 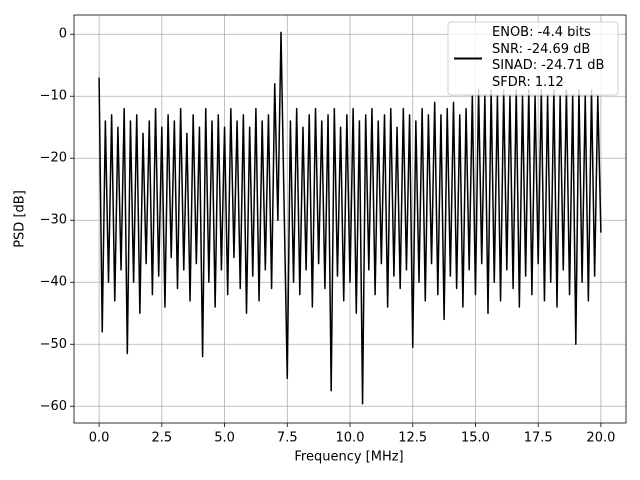 What do you see at coordinates (412, 438) in the screenshot?
I see `x-tick-label: 12.5` at bounding box center [412, 438].